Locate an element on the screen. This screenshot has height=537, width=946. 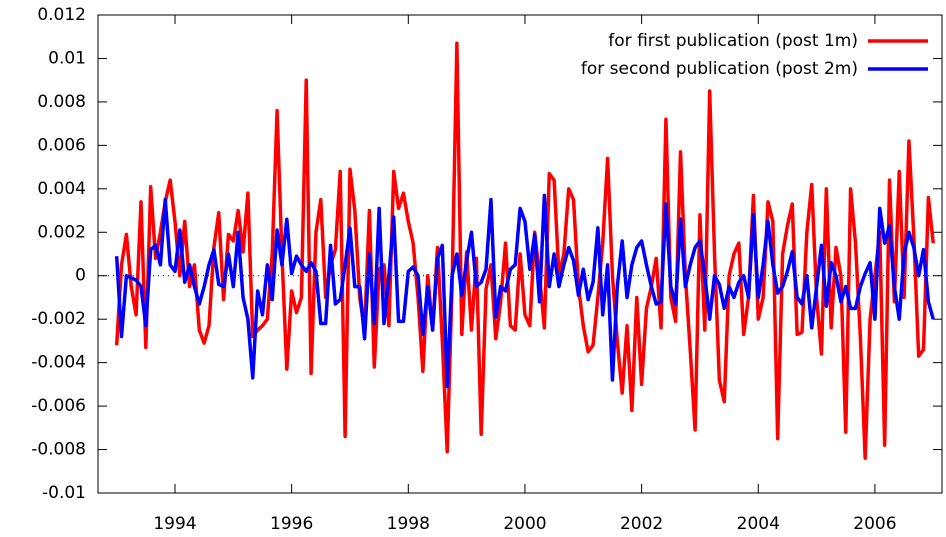
y-tick-label: 0.01 is located at coordinates (67, 58).